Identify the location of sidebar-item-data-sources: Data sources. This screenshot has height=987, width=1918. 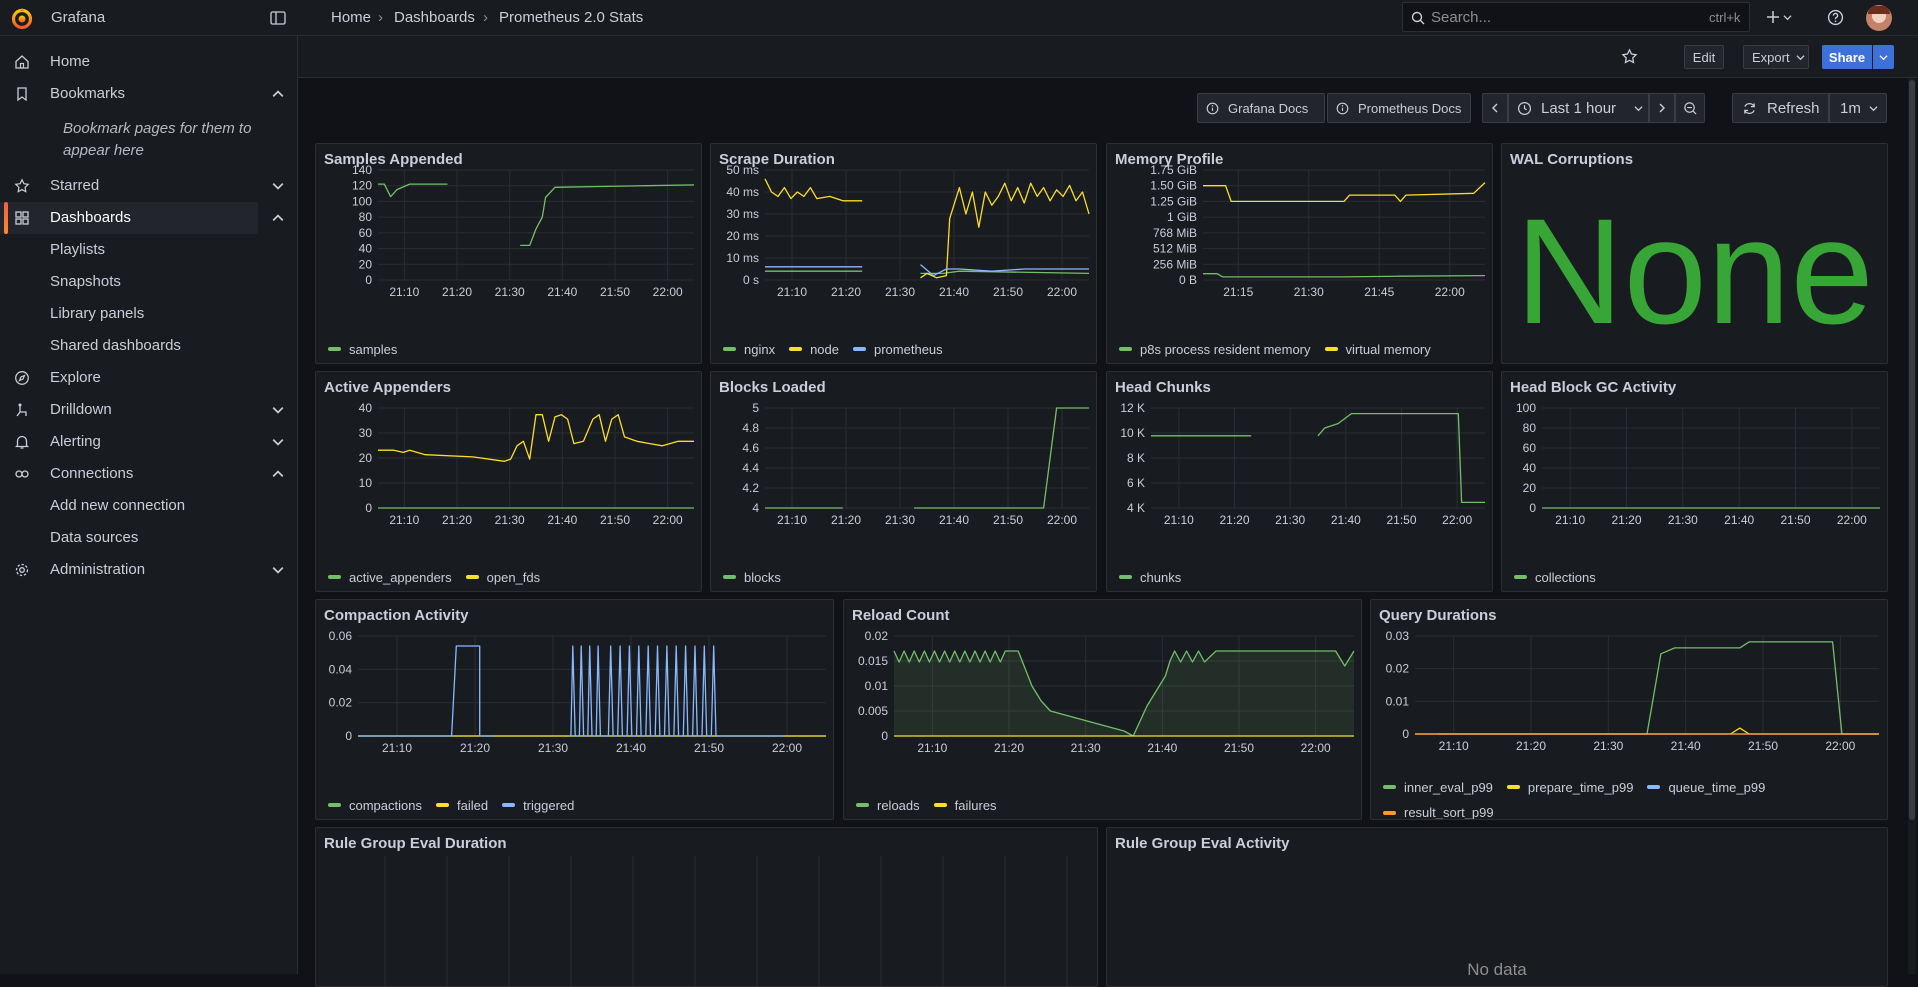
(149, 538).